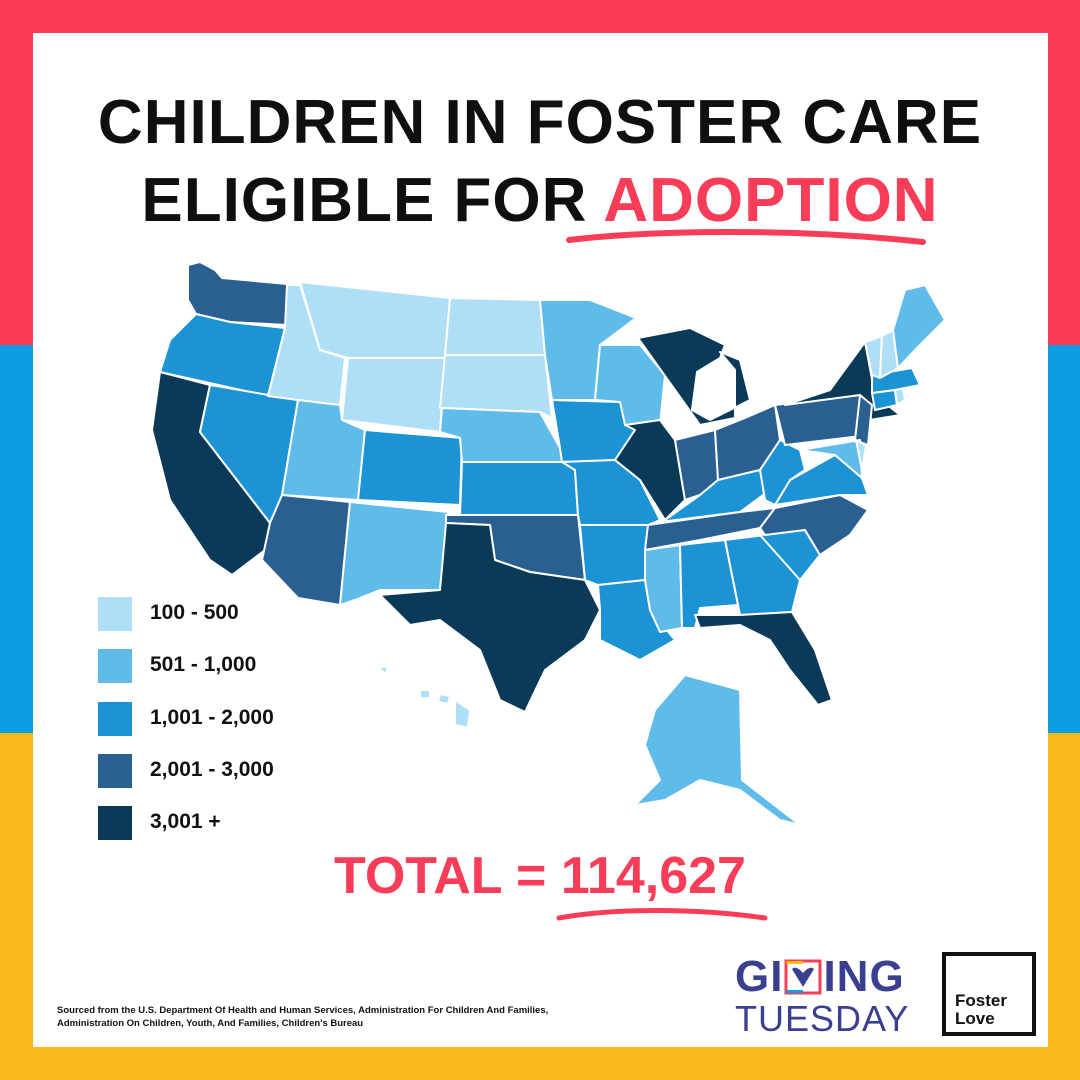 This screenshot has width=1080, height=1080. Describe the element at coordinates (814, 525) in the screenshot. I see `state-NC` at that location.